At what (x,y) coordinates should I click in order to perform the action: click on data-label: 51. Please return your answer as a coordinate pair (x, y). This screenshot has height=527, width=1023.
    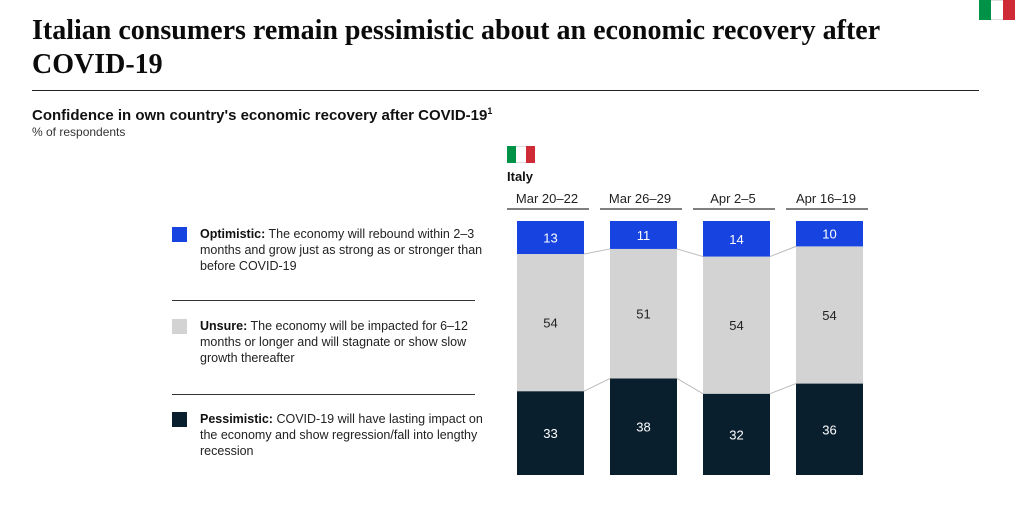
    Looking at the image, I should click on (643, 314).